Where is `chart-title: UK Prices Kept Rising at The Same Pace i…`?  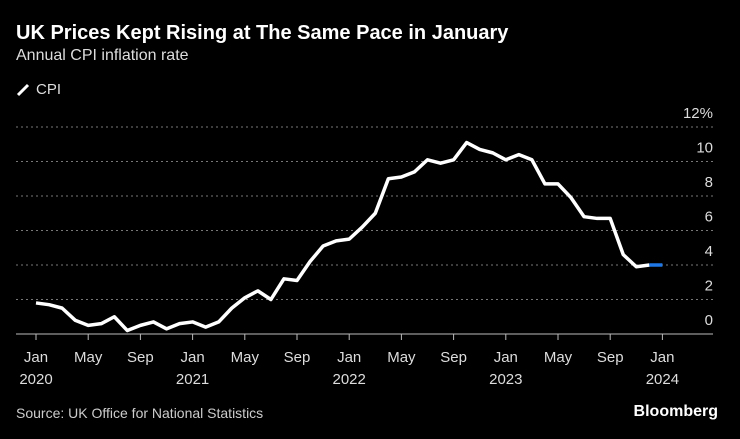 chart-title: UK Prices Kept Rising at The Same Pace i… is located at coordinates (262, 33).